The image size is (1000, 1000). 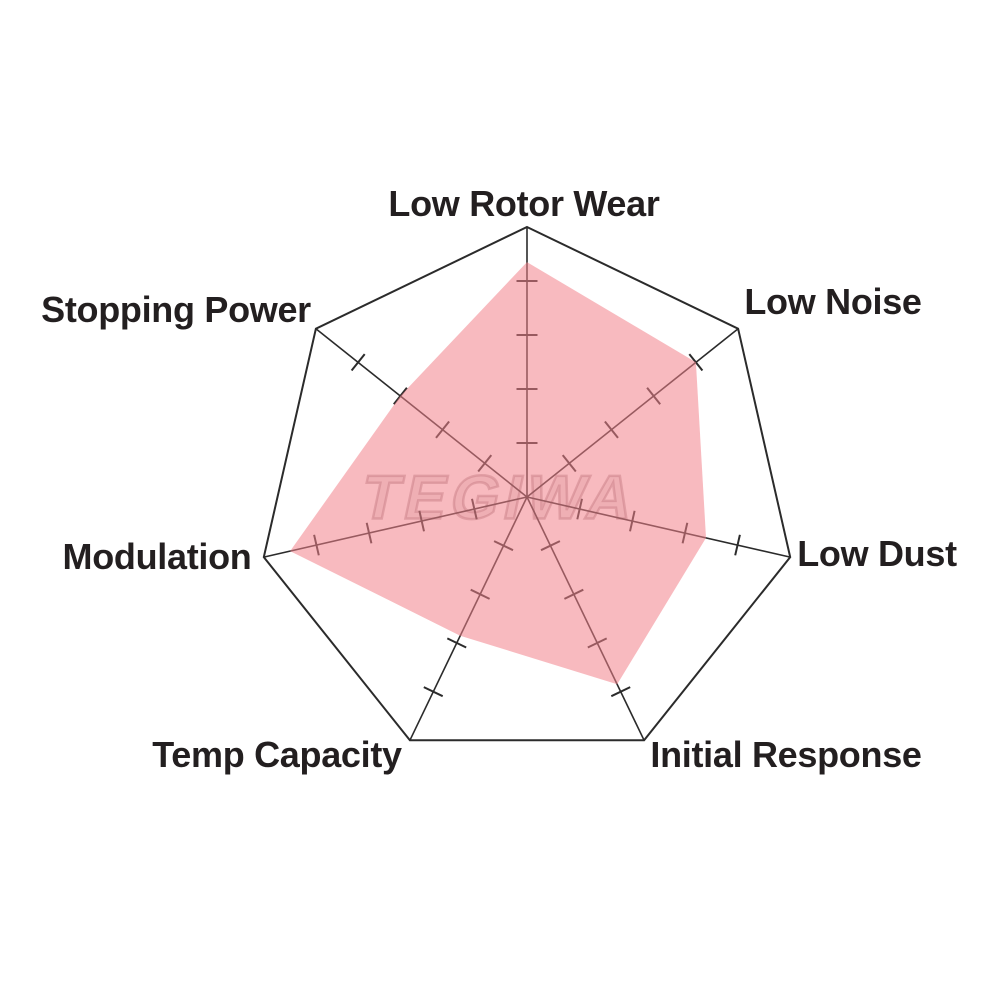 What do you see at coordinates (786, 754) in the screenshot?
I see `axis-label-initial-response: Initial Response` at bounding box center [786, 754].